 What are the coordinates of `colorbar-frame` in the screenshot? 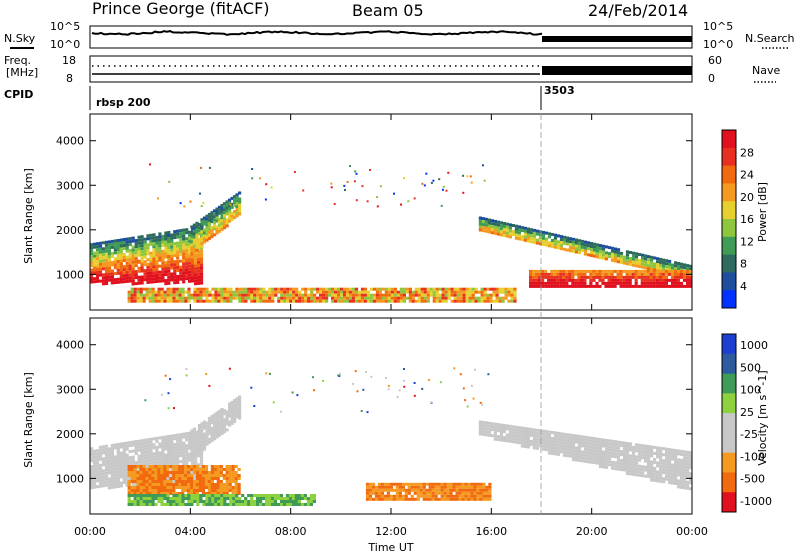 It's located at (729, 219).